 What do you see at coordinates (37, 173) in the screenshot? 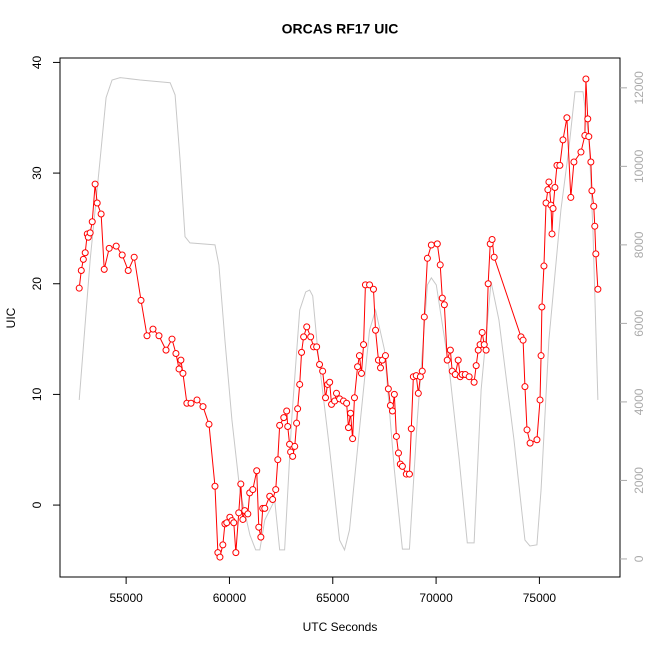
I see `y-tick-label: 30` at bounding box center [37, 173].